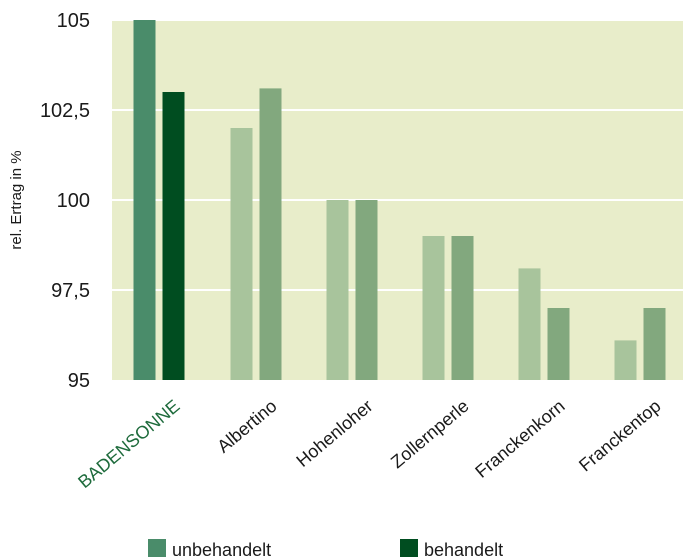 This screenshot has height=558, width=683. I want to click on y-tick-label: 105, so click(73, 21).